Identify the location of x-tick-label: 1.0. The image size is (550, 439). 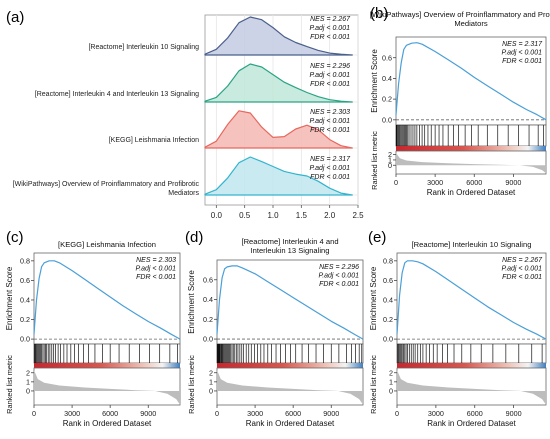
(273, 215).